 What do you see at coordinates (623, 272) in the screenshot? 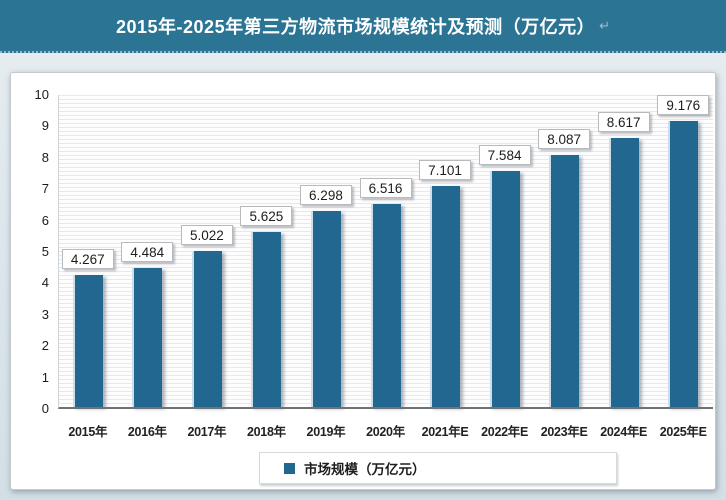
I see `bar-2024年E` at bounding box center [623, 272].